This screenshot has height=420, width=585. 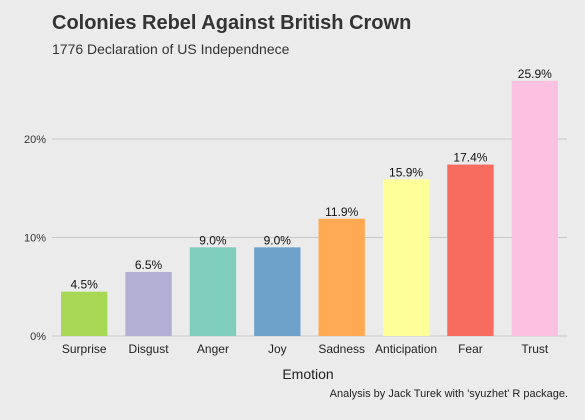 I want to click on x-tick-label: Disgust, so click(x=149, y=349).